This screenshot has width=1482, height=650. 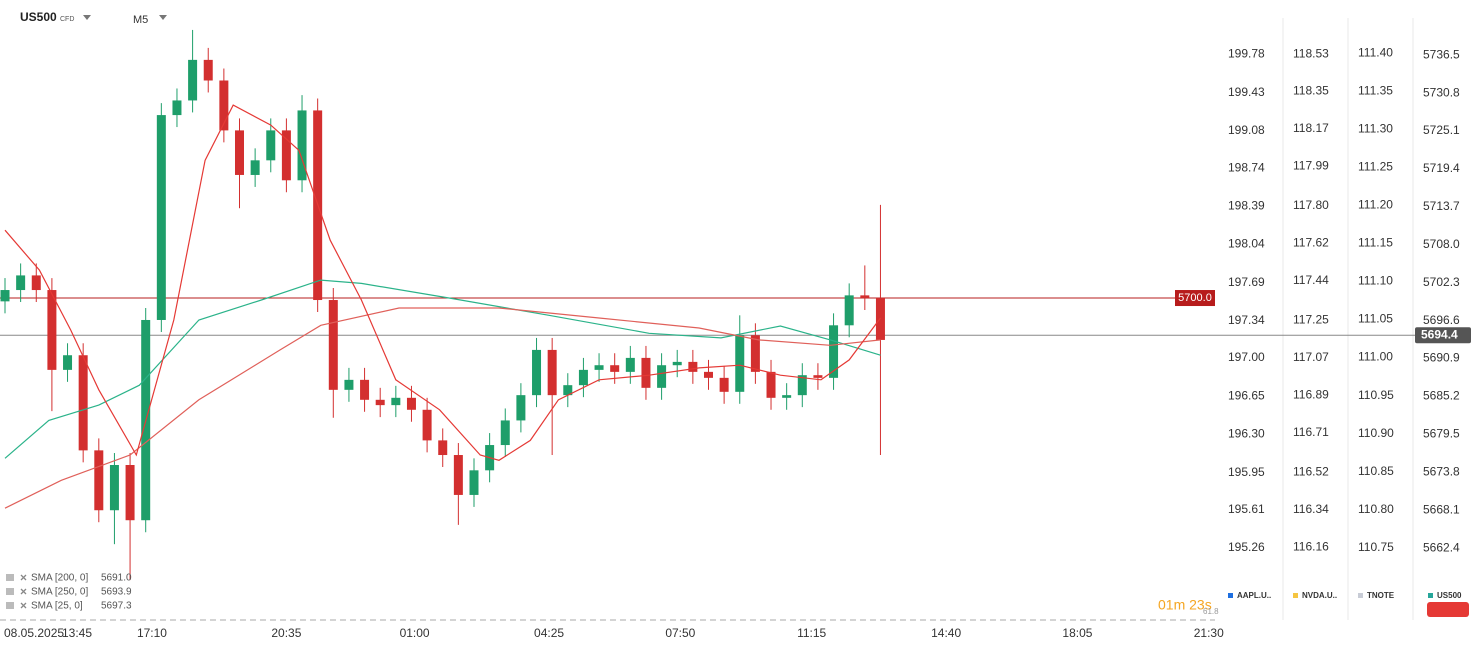 What do you see at coordinates (1441, 547) in the screenshot?
I see `y-tick-label: 5662.4` at bounding box center [1441, 547].